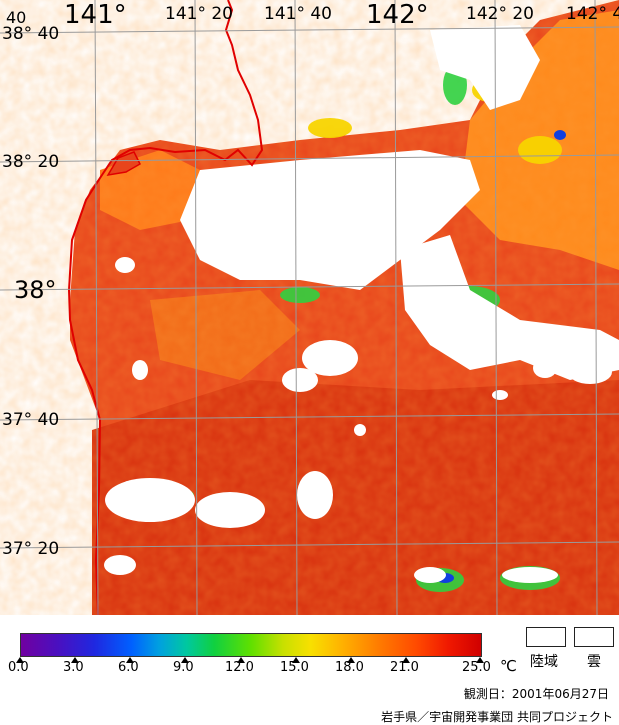 The height and width of the screenshot is (725, 619). What do you see at coordinates (251, 645) in the screenshot?
I see `temperature-colorbar` at bounding box center [251, 645].